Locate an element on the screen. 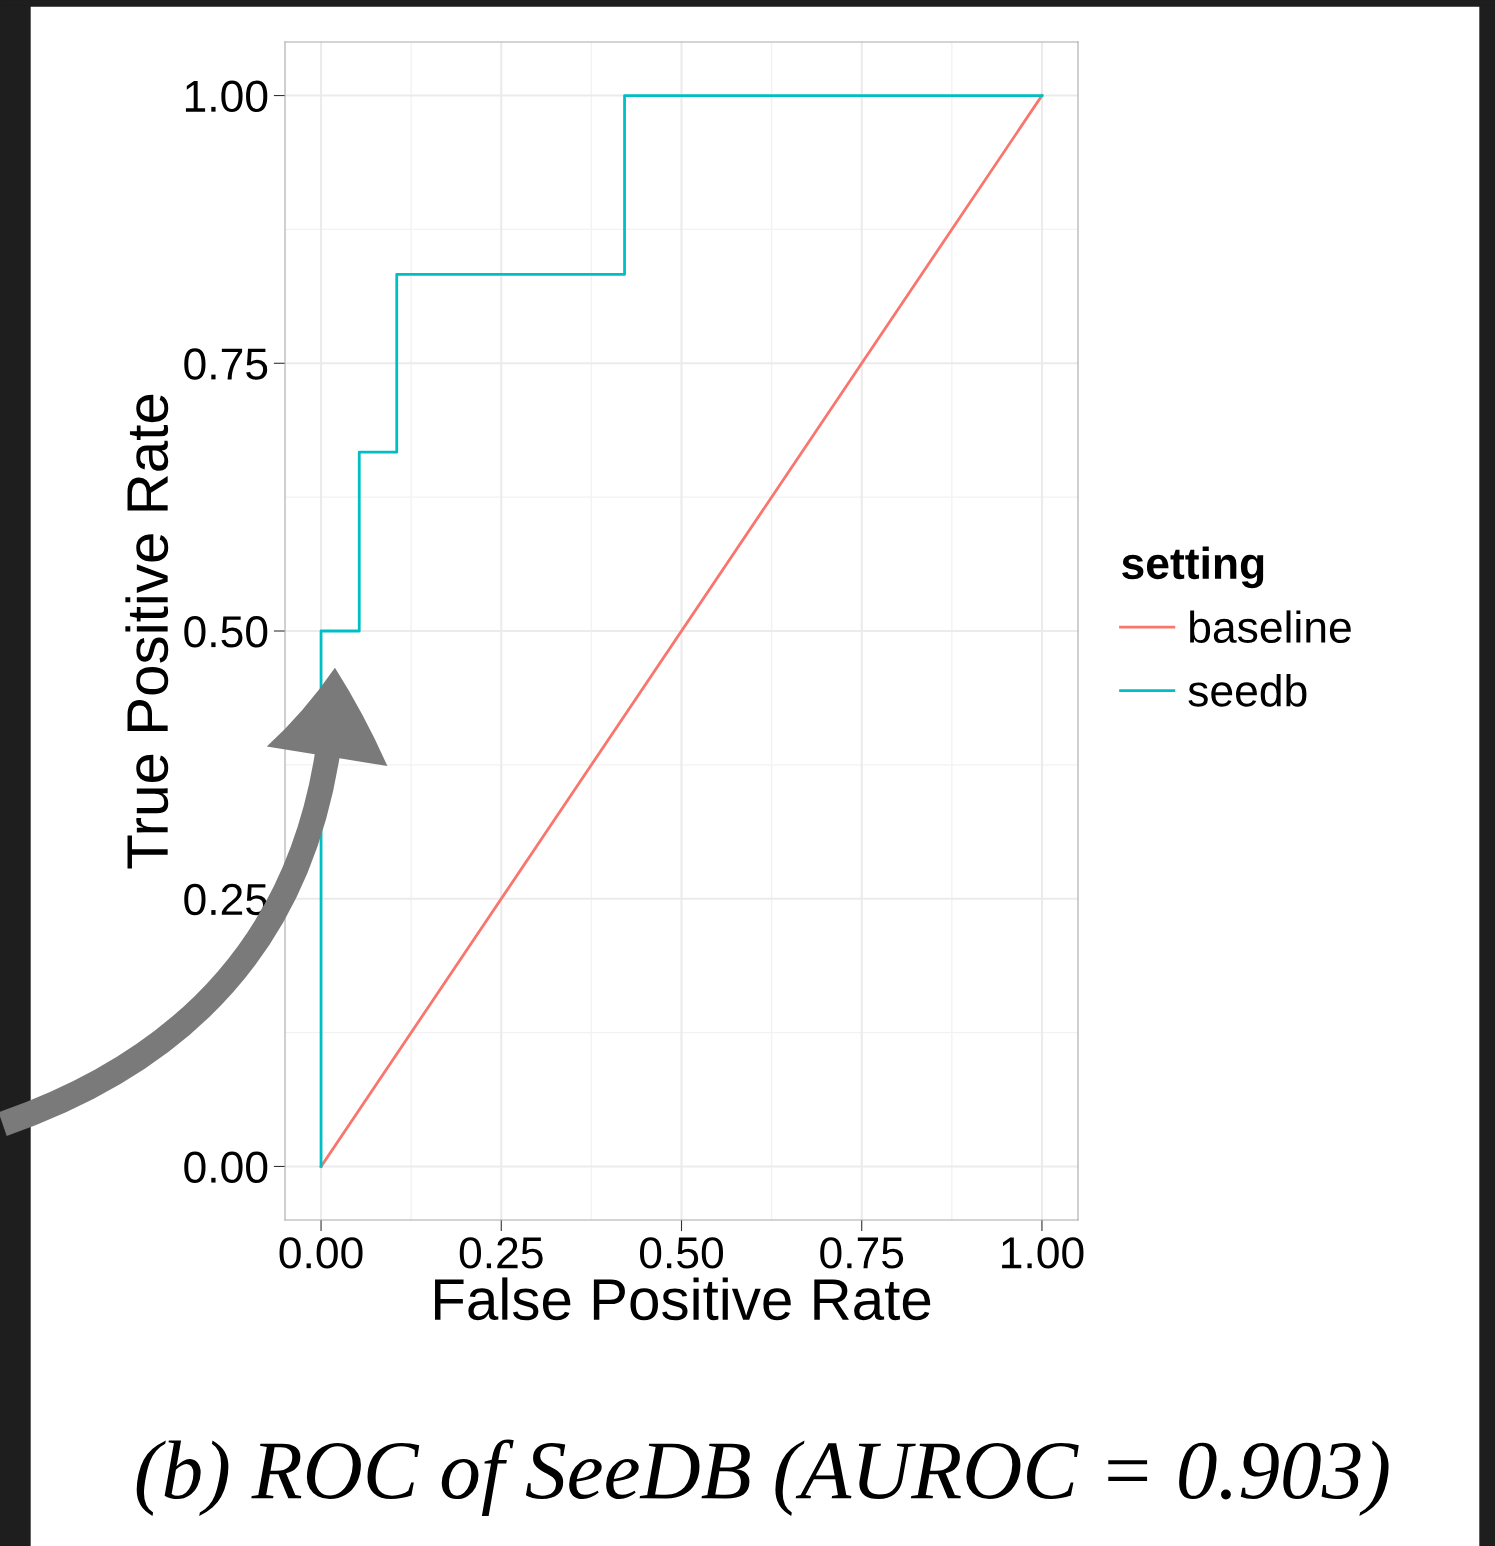 Image resolution: width=1495 pixels, height=1546 pixels. legend-title: setting is located at coordinates (1193, 567).